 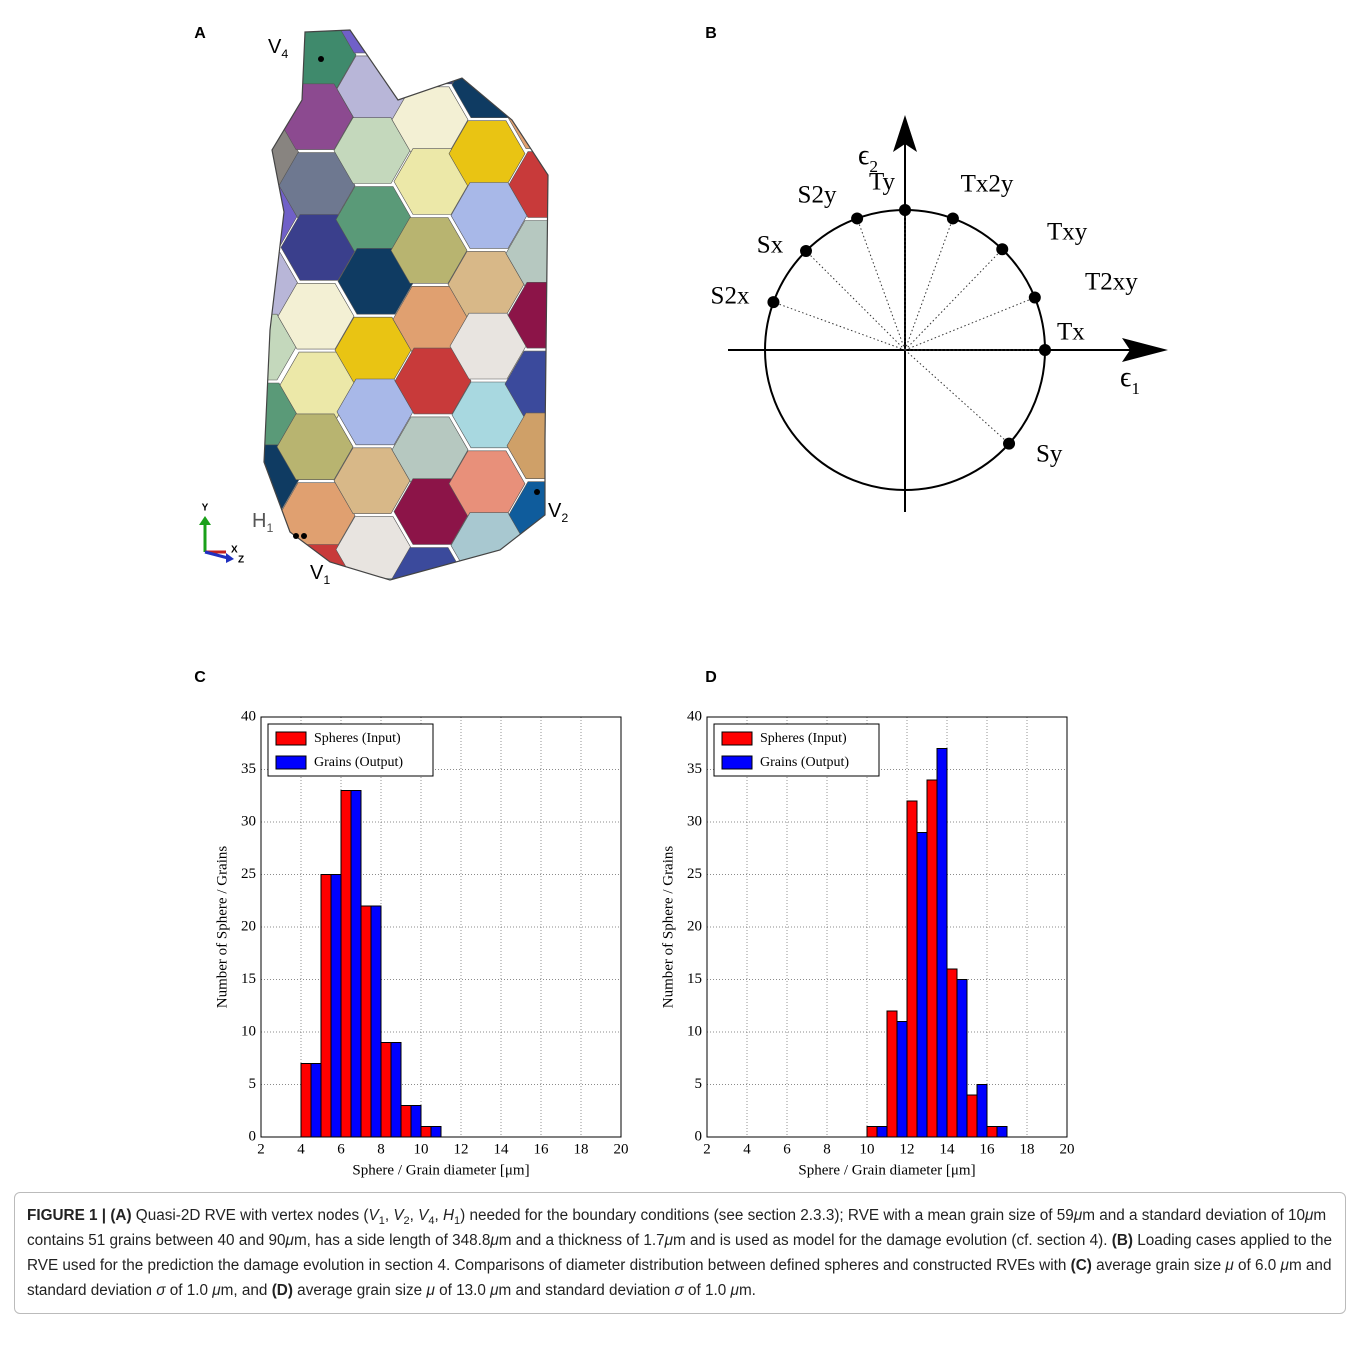 I want to click on y-tick-label: 10, so click(x=694, y=1031).